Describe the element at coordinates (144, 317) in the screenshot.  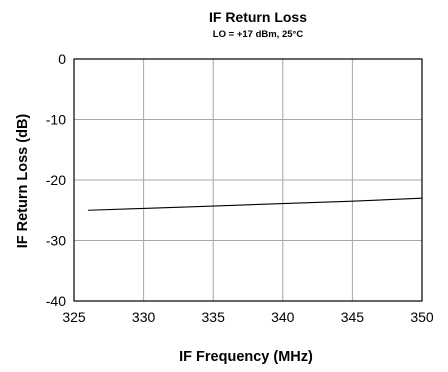
I see `x-tick-label: 330` at that location.